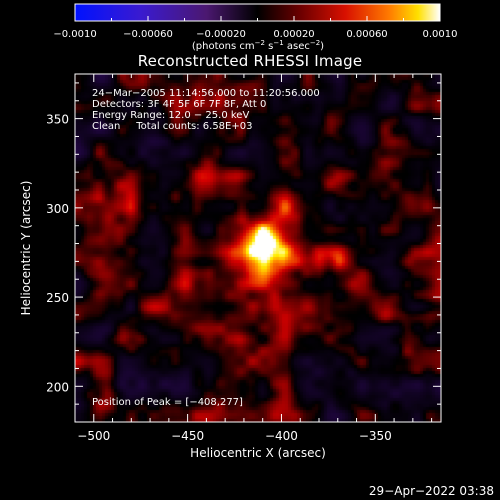 The width and height of the screenshot is (500, 500). I want to click on x-tick-label: −350, so click(375, 436).